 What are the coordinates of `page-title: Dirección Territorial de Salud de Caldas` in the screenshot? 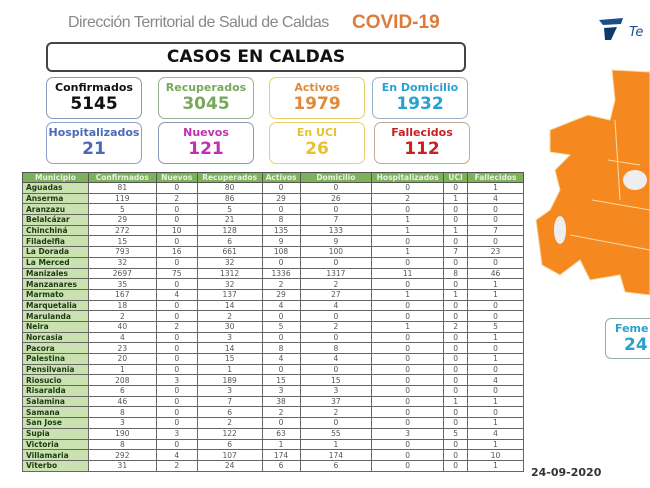 It's located at (198, 22).